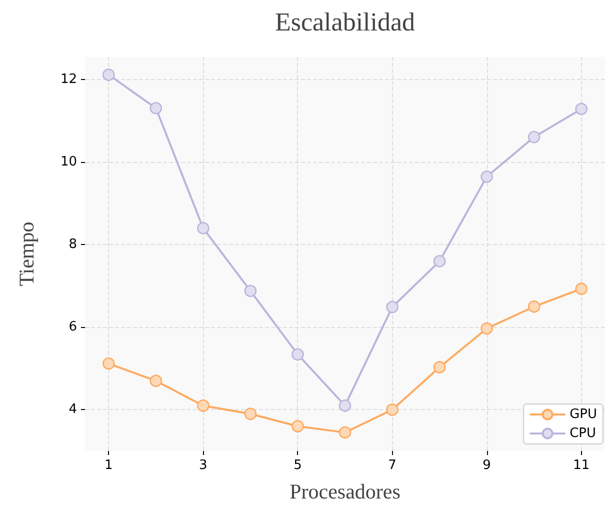 The image size is (605, 508). What do you see at coordinates (298, 465) in the screenshot?
I see `x-tick-label: 5` at bounding box center [298, 465].